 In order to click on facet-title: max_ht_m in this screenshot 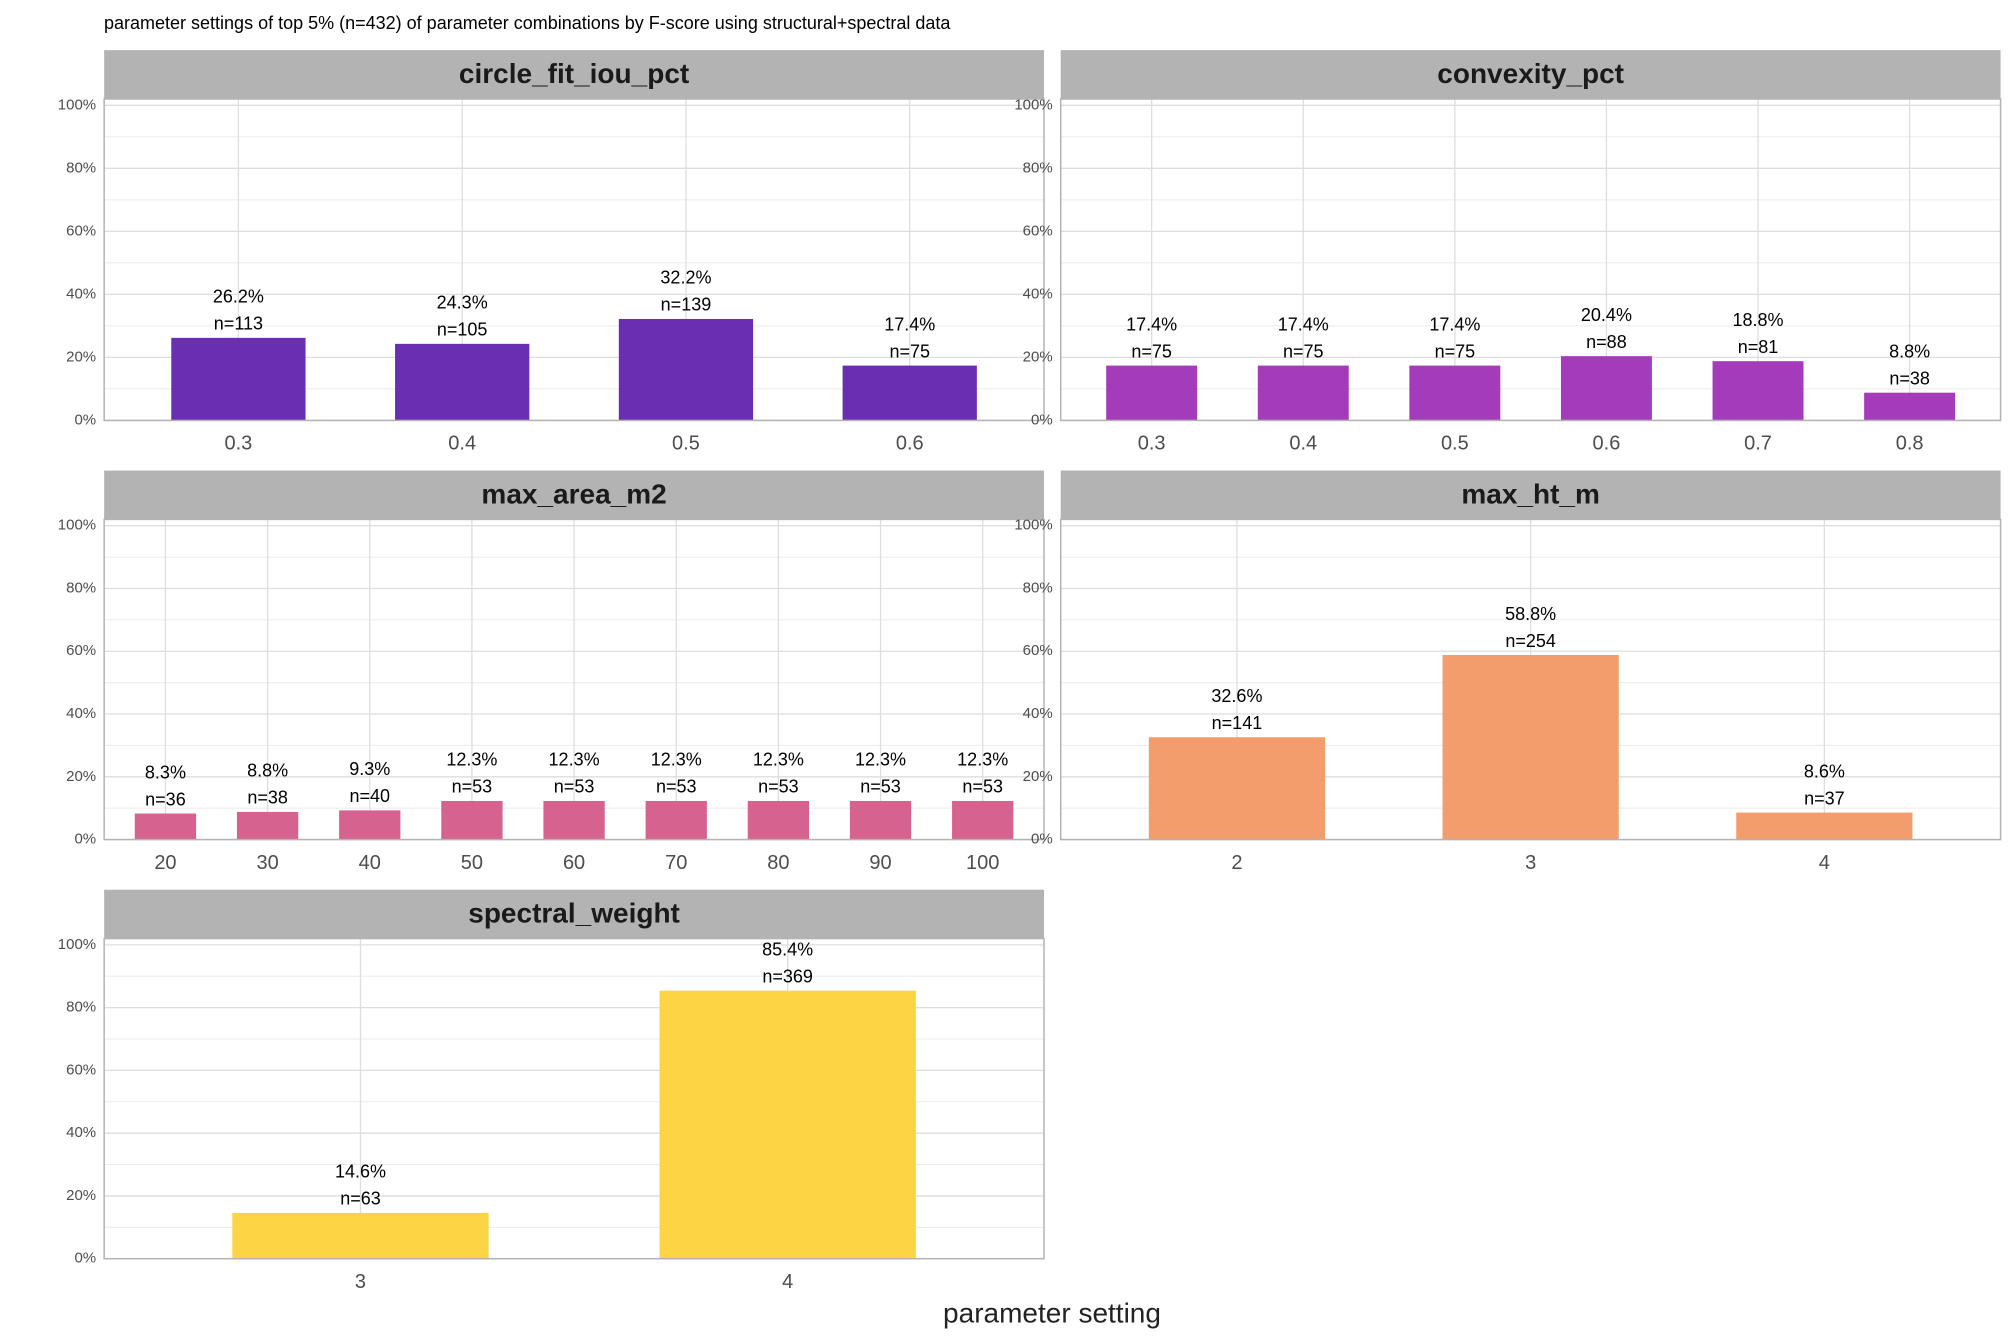, I will do `click(1530, 493)`.